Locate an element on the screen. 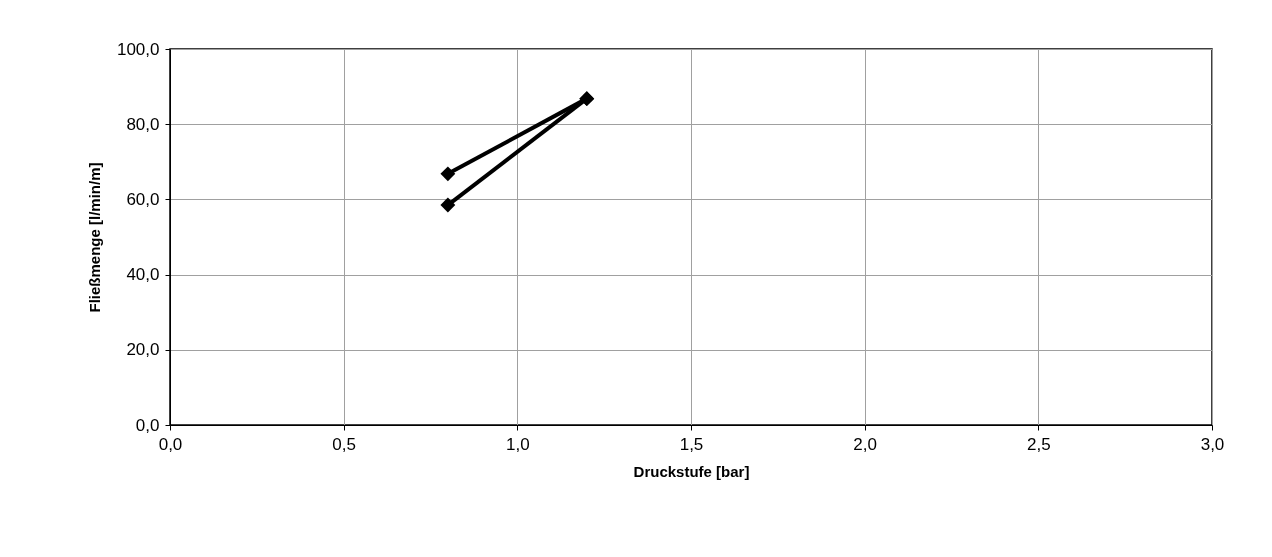  y-tick-label: 60,0 is located at coordinates (143, 199).